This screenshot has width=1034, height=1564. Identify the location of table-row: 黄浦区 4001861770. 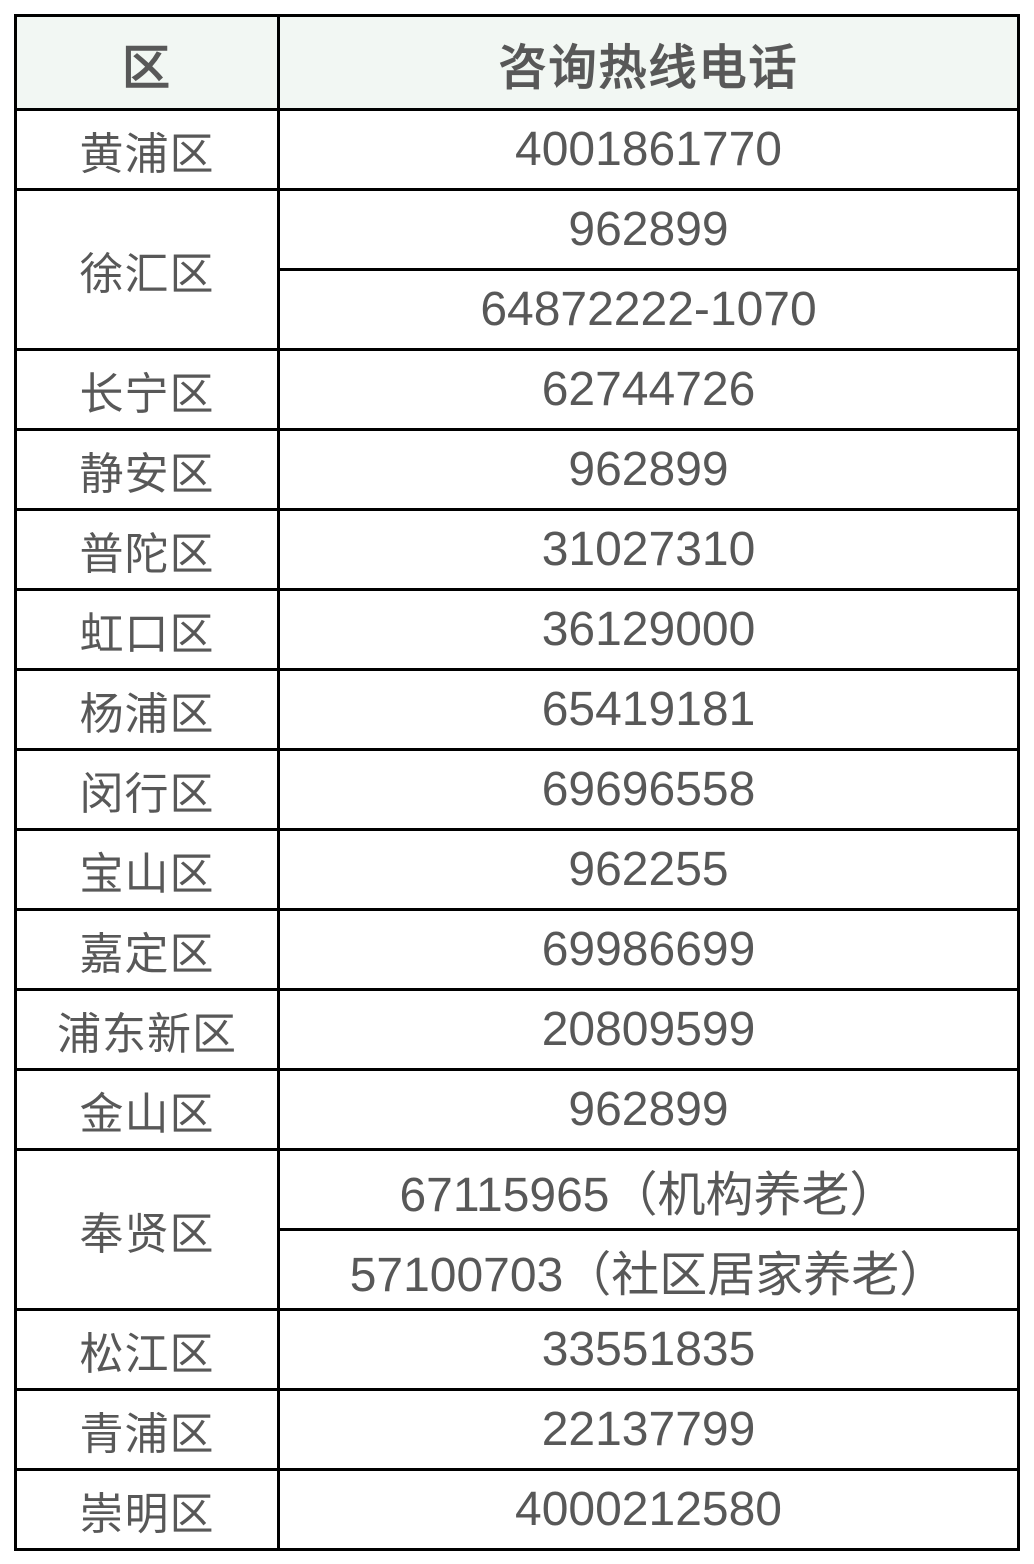
(517, 149).